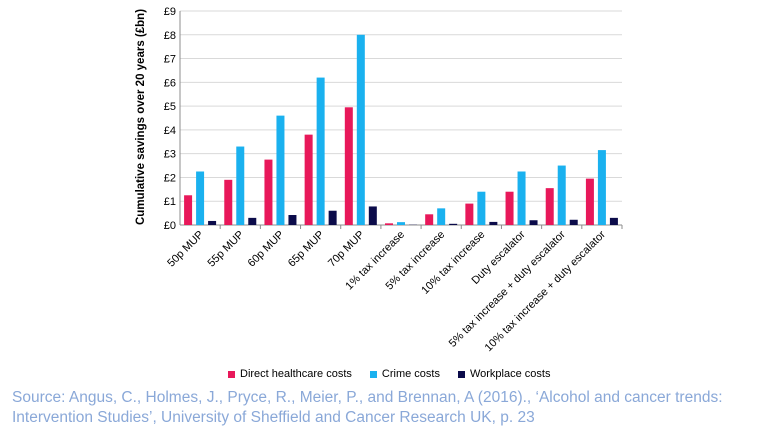 This screenshot has height=437, width=760. Describe the element at coordinates (170, 83) in the screenshot. I see `y-tick-label: £6` at that location.